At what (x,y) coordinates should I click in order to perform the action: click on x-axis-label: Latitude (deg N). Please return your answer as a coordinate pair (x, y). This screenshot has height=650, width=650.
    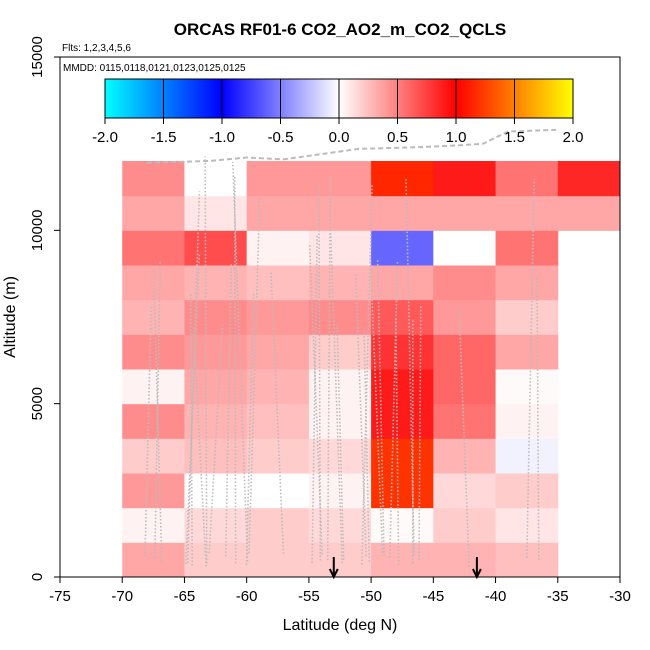
    Looking at the image, I should click on (340, 625).